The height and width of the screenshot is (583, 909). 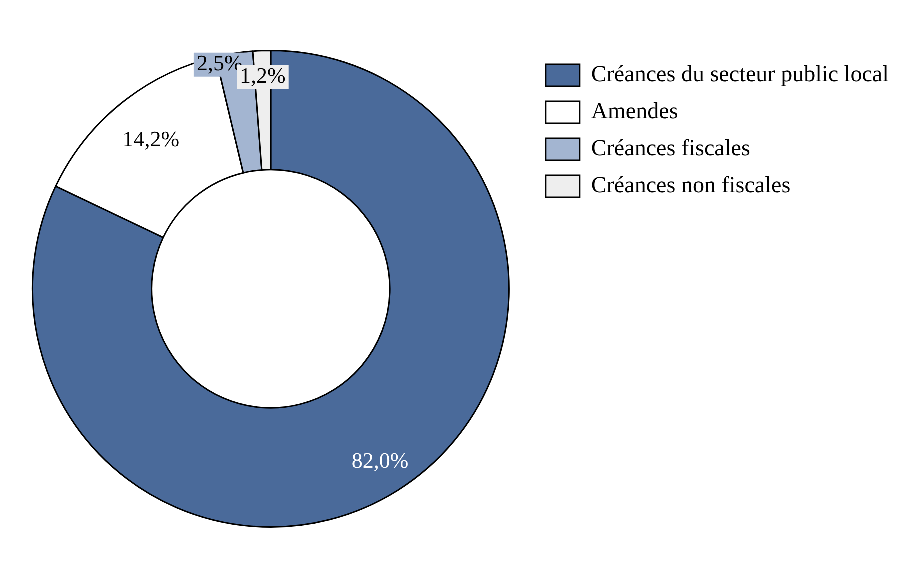 I want to click on legend-label: Amendes, so click(x=634, y=111).